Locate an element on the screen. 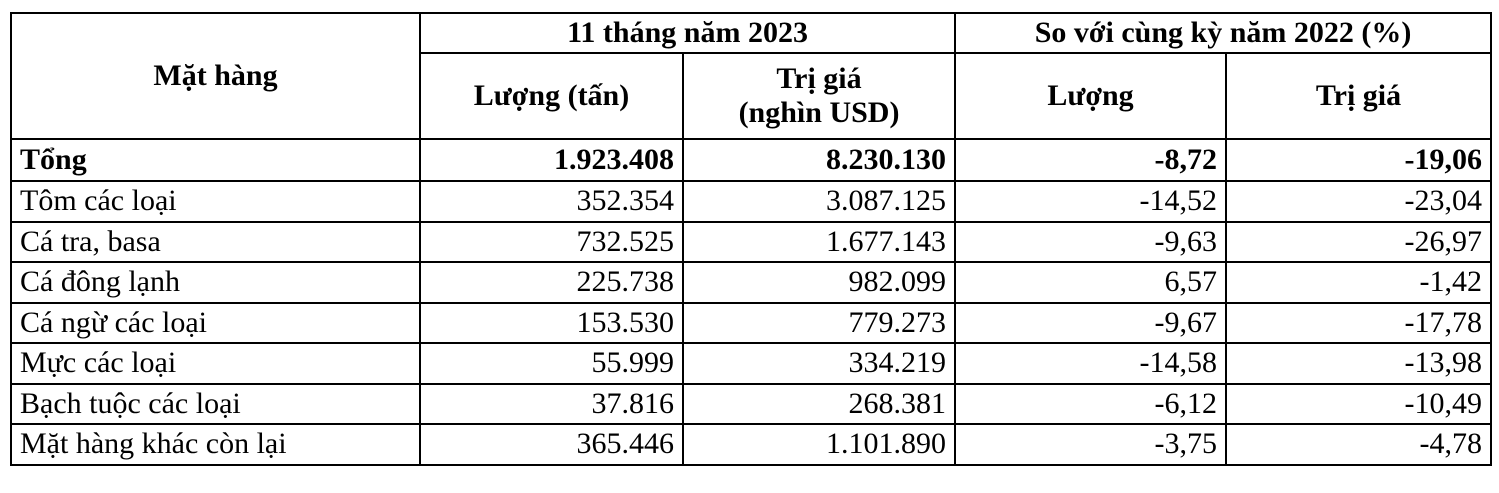  value-cell: 732.525 is located at coordinates (551, 241).